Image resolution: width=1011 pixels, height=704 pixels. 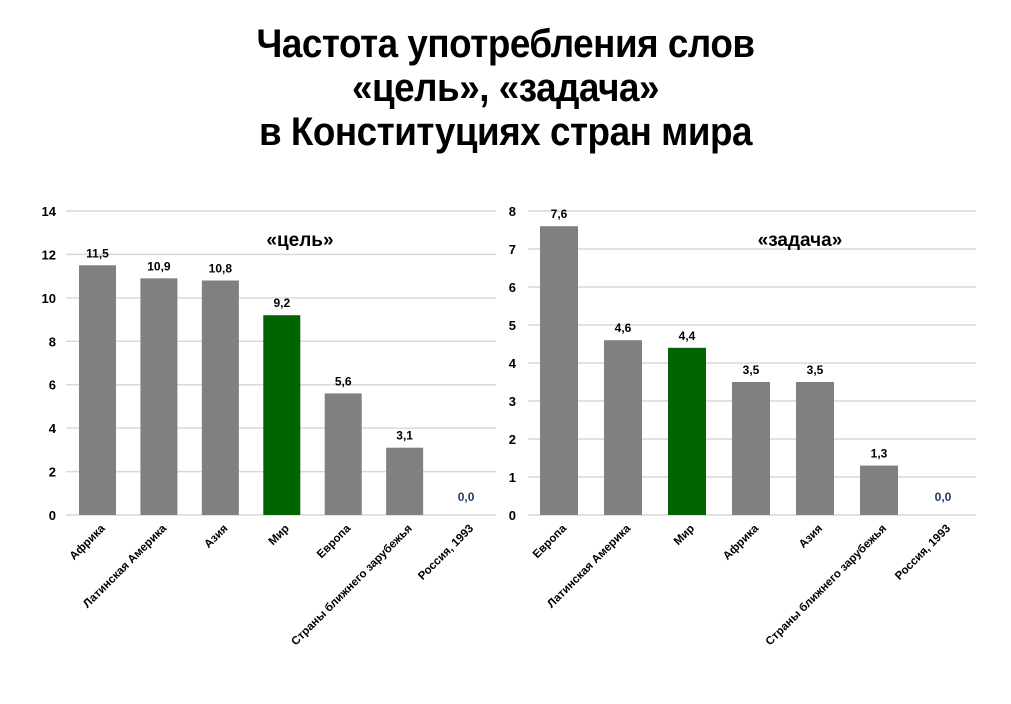 What do you see at coordinates (505, 132) in the screenshot?
I see `title-line-3: в Конституциях стран мира` at bounding box center [505, 132].